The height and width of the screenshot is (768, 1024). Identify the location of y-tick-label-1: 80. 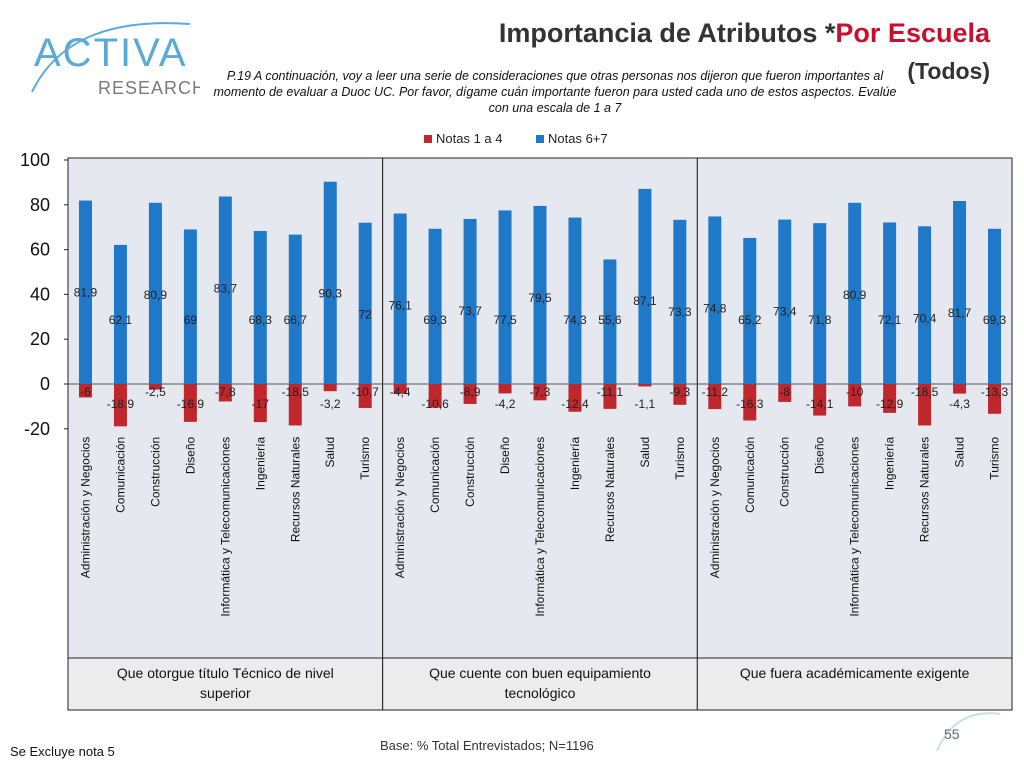
(40, 205).